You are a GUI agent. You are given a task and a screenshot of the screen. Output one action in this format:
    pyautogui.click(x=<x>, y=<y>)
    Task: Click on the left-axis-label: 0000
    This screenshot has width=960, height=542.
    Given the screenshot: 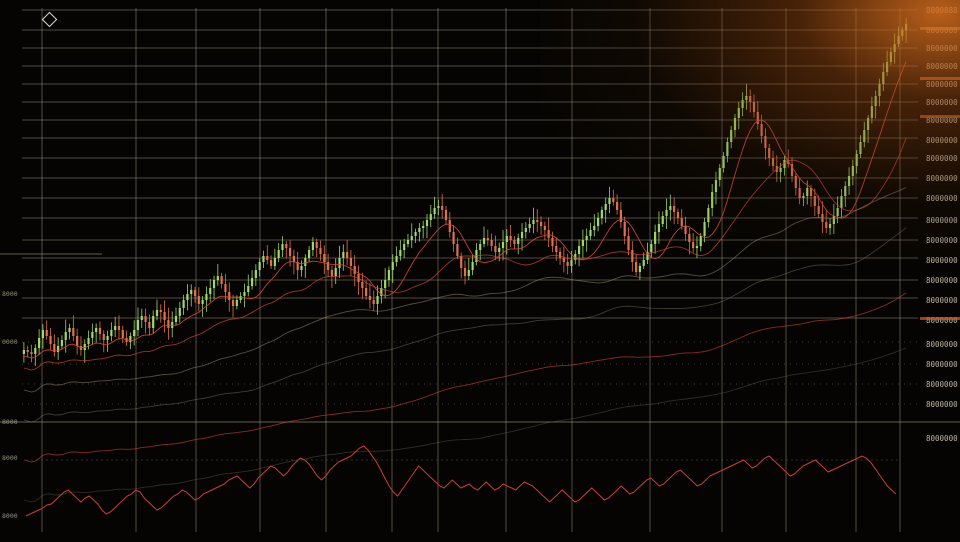 What is the action you would take?
    pyautogui.click(x=10, y=342)
    